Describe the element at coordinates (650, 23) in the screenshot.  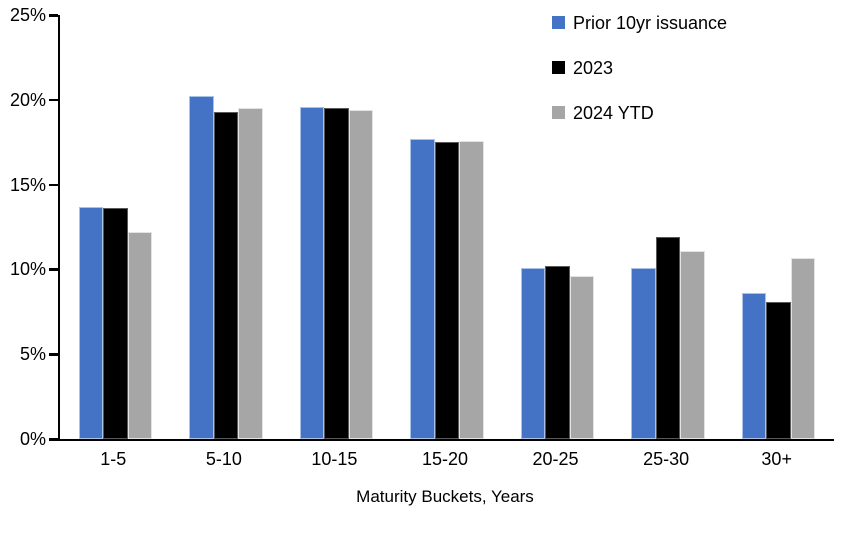
I see `legend-label: Prior 10yr issuance` at that location.